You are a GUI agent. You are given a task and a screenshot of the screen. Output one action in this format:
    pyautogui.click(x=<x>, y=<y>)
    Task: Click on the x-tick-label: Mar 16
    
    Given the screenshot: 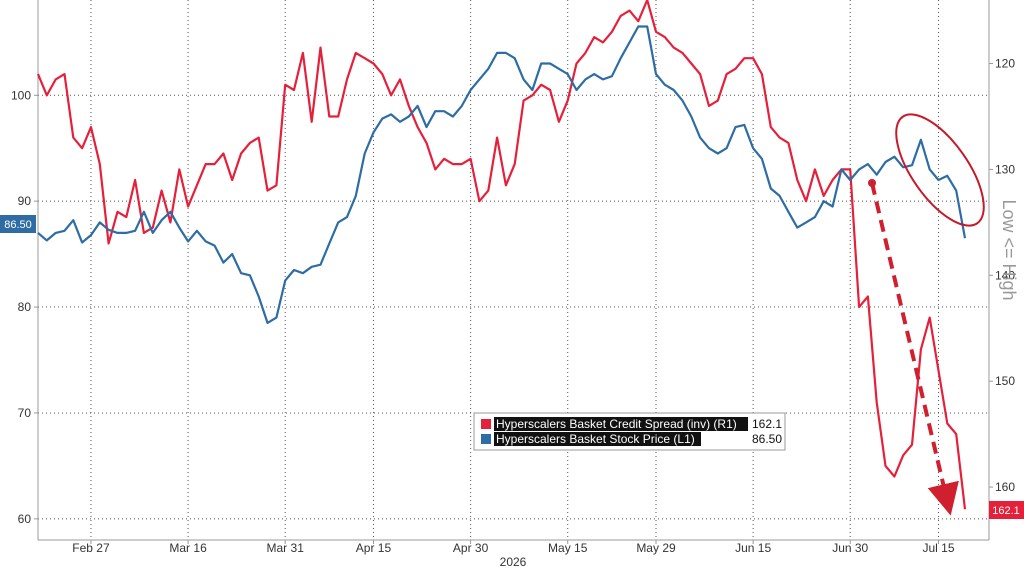 What is the action you would take?
    pyautogui.click(x=188, y=548)
    